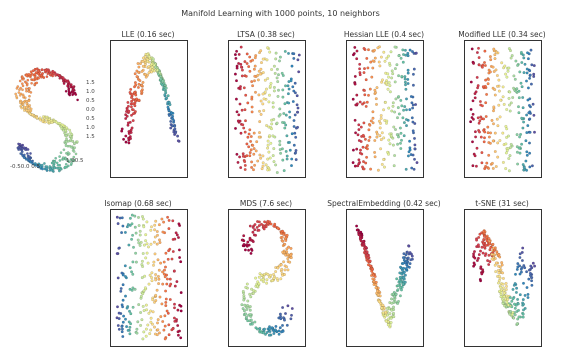  I want to click on scatter-modified, so click(502, 109).